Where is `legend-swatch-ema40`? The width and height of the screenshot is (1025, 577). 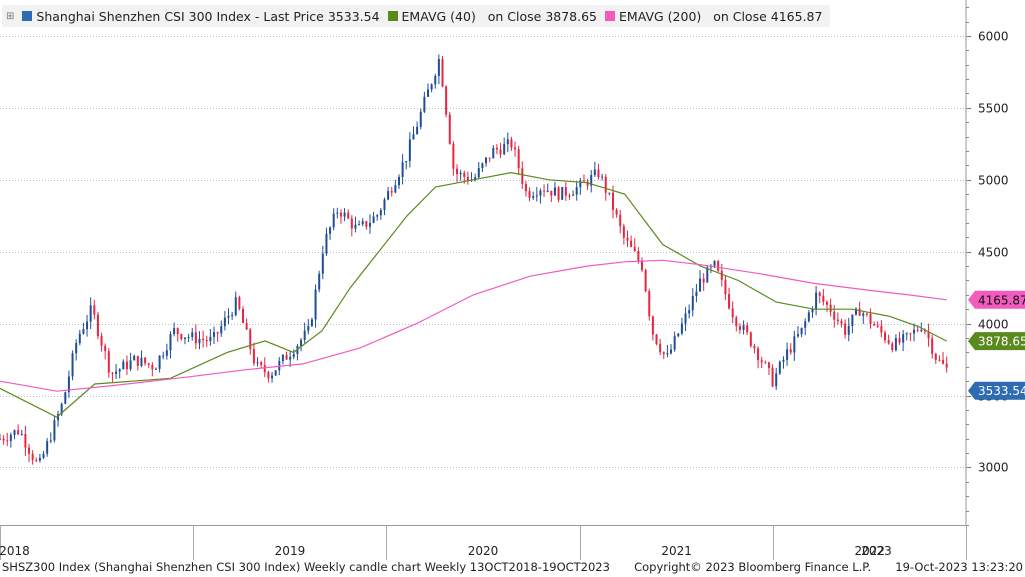
legend-swatch-ema40 is located at coordinates (392, 16).